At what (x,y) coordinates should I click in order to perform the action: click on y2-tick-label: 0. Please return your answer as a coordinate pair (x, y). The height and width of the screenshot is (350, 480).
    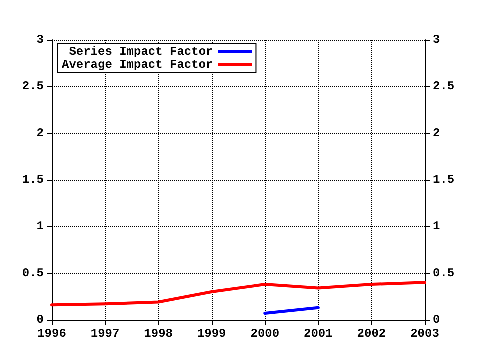
    Looking at the image, I should click on (436, 320).